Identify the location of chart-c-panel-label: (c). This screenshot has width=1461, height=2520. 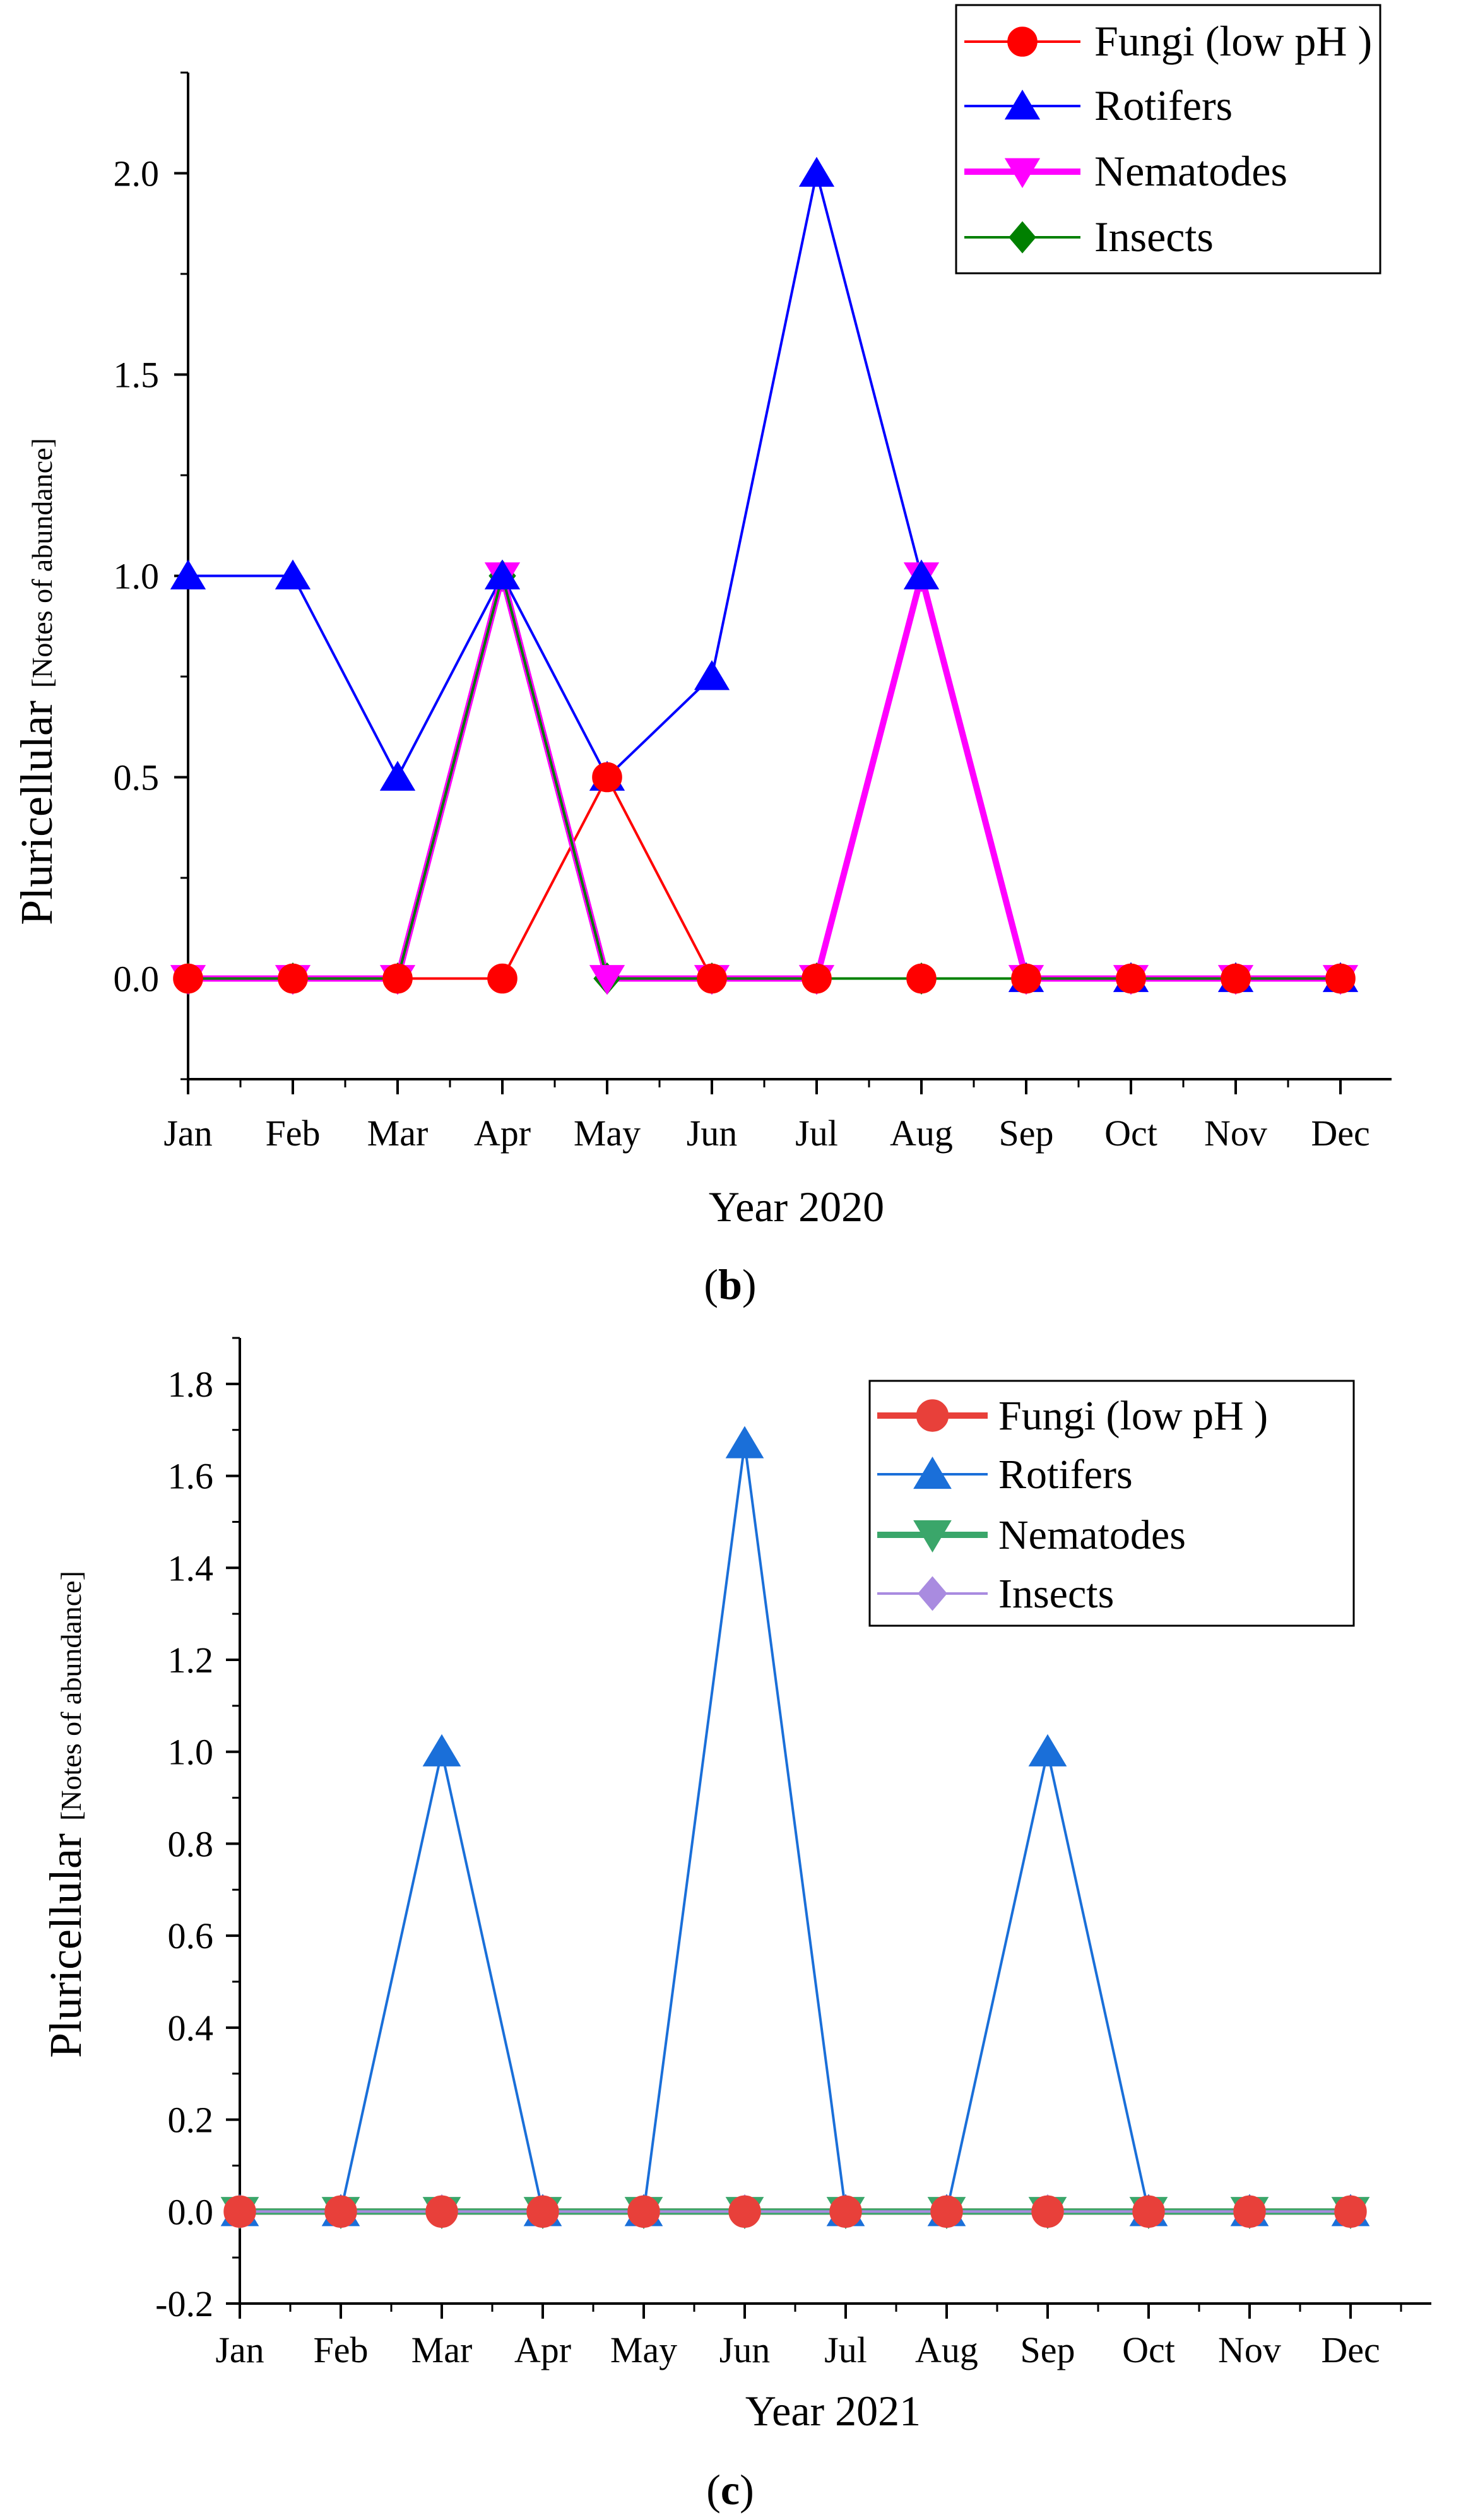
(730, 2490).